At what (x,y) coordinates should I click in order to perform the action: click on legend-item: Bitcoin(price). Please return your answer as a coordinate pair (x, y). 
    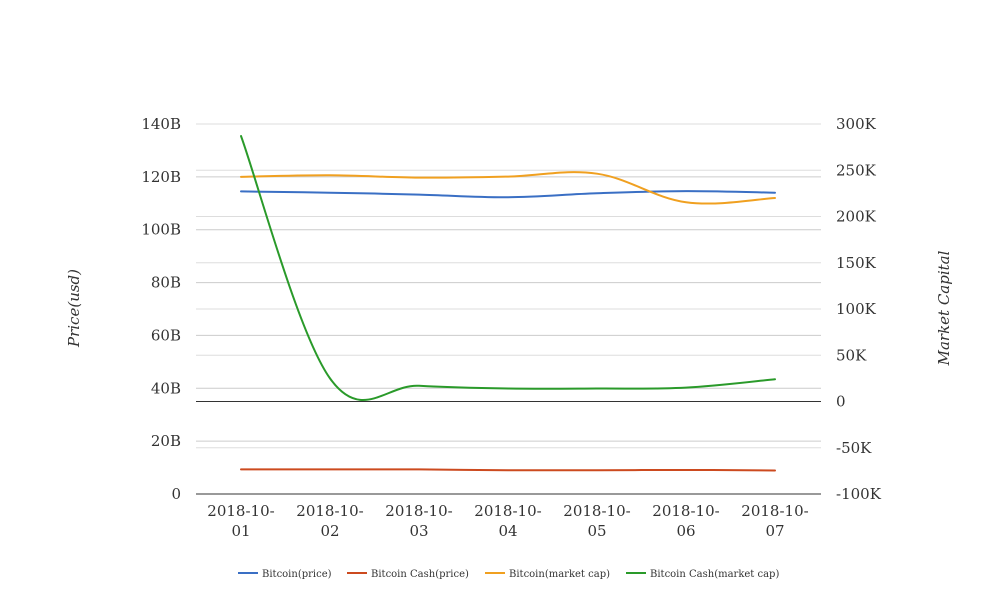
    Looking at the image, I should click on (285, 574).